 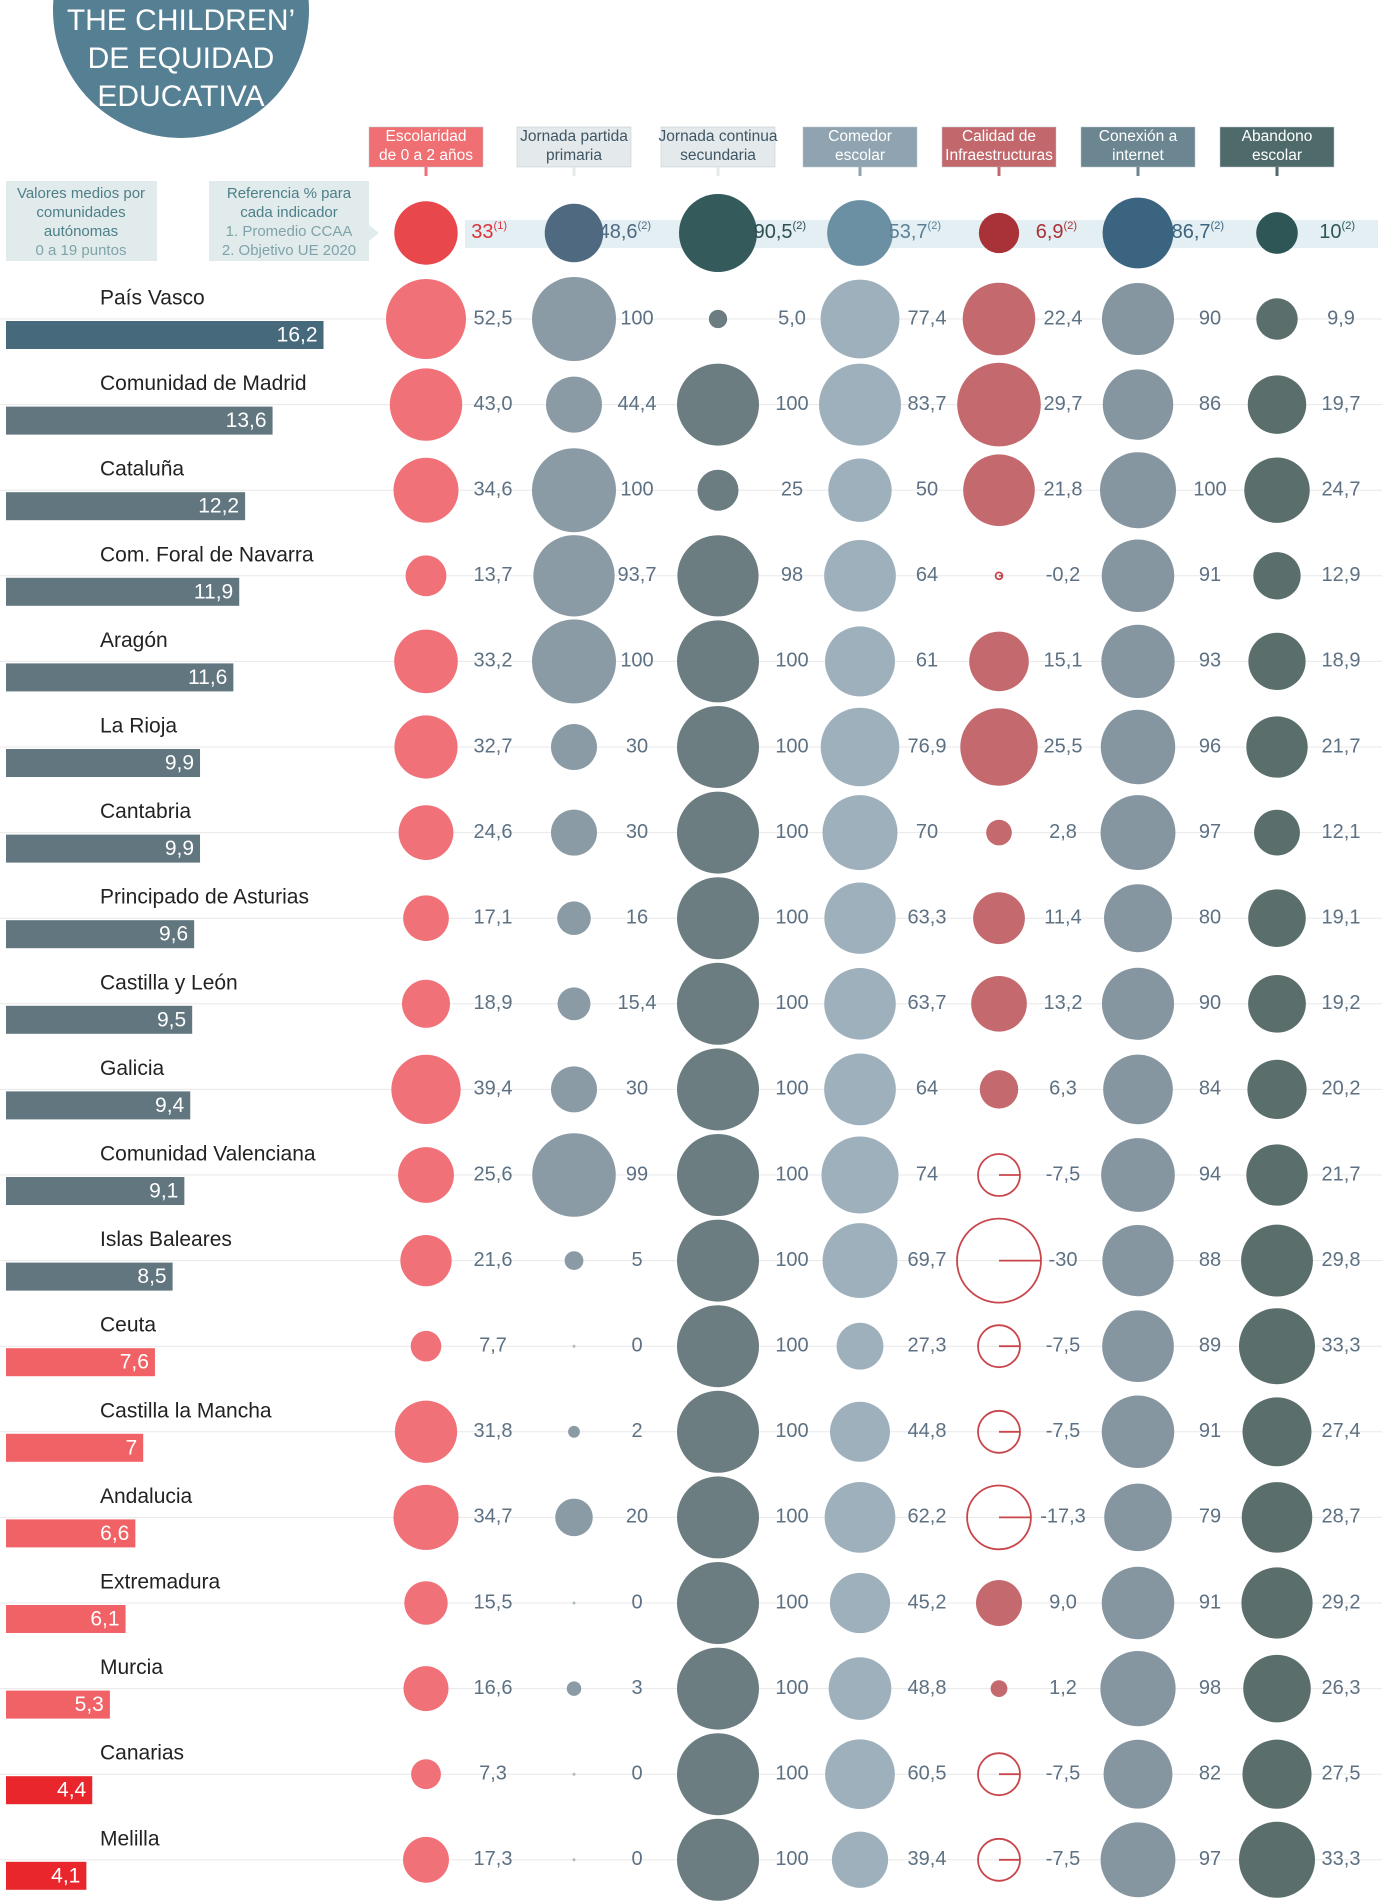 What do you see at coordinates (1277, 155) in the screenshot?
I see `header-text: escolar` at bounding box center [1277, 155].